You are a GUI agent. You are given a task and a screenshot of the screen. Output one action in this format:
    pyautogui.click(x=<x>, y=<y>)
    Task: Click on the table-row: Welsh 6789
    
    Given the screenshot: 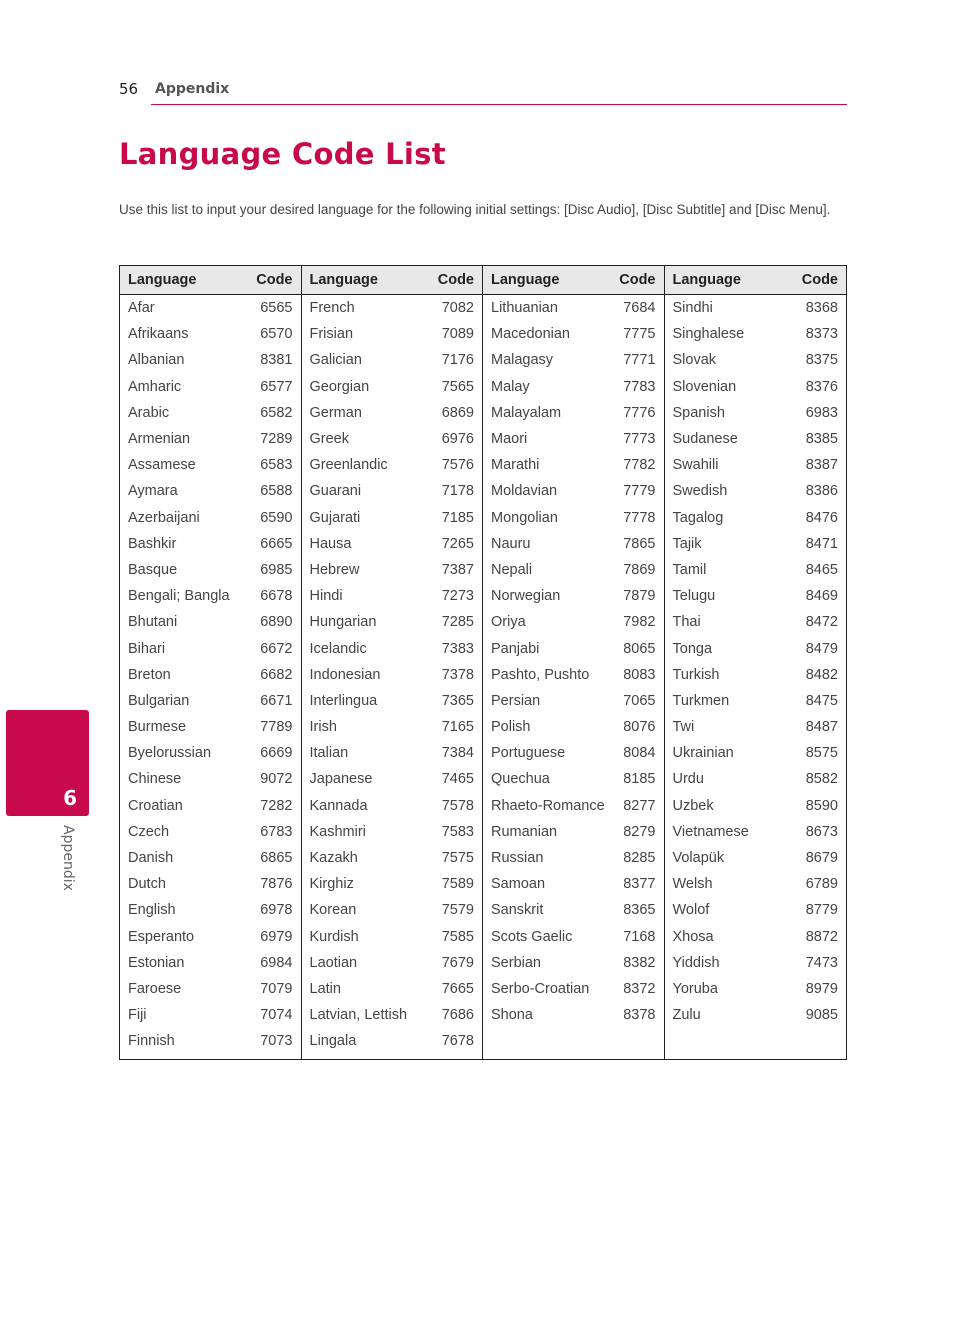 What is the action you would take?
    pyautogui.click(x=756, y=884)
    